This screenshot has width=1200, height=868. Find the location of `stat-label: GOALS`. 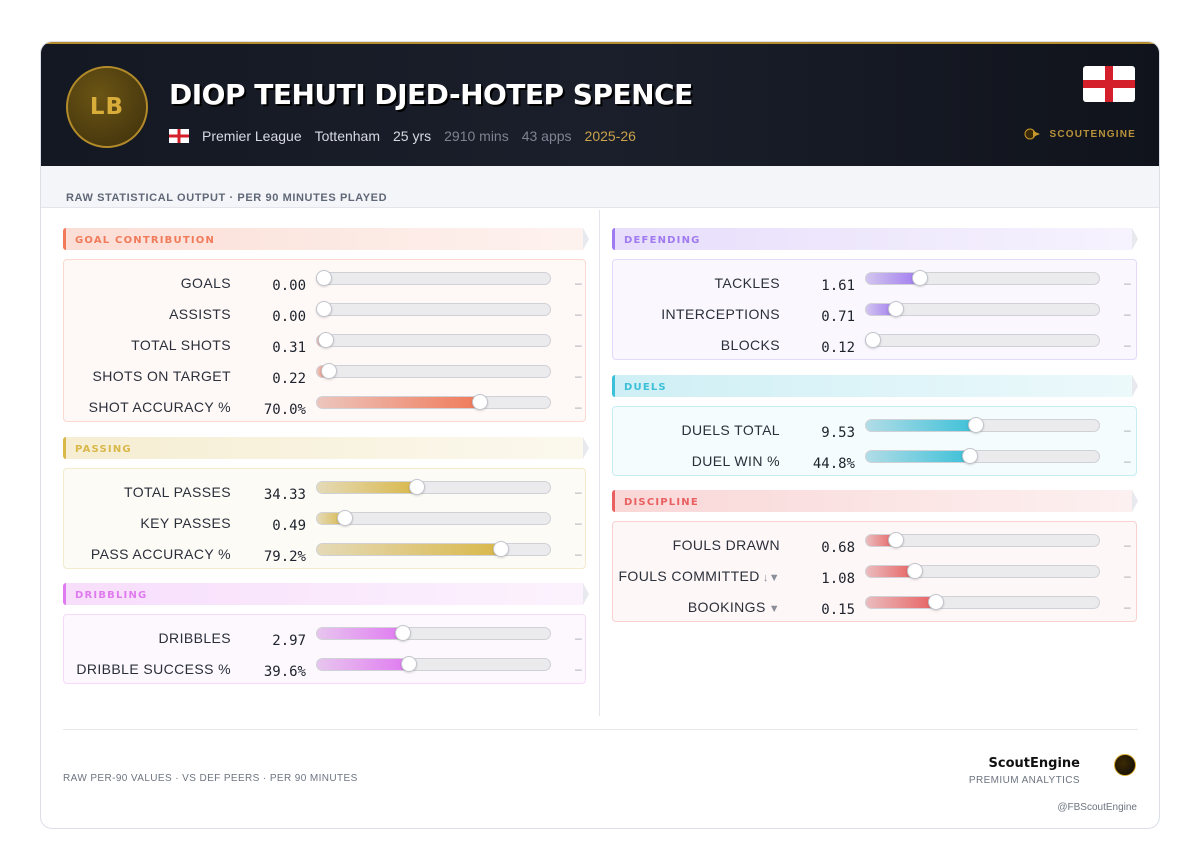

stat-label: GOALS is located at coordinates (206, 283).